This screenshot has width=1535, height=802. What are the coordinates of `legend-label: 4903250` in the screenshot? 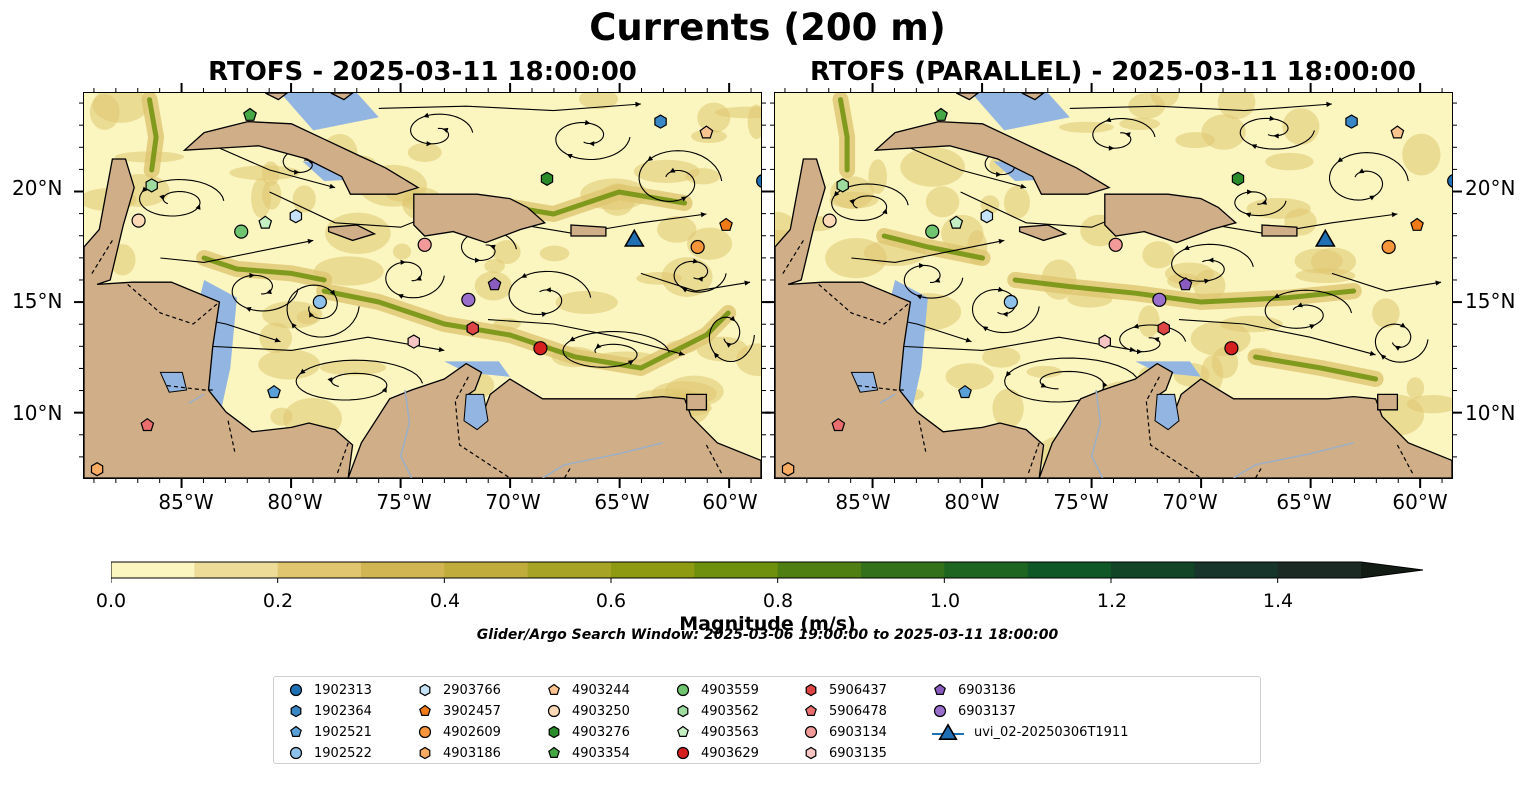 It's located at (601, 711).